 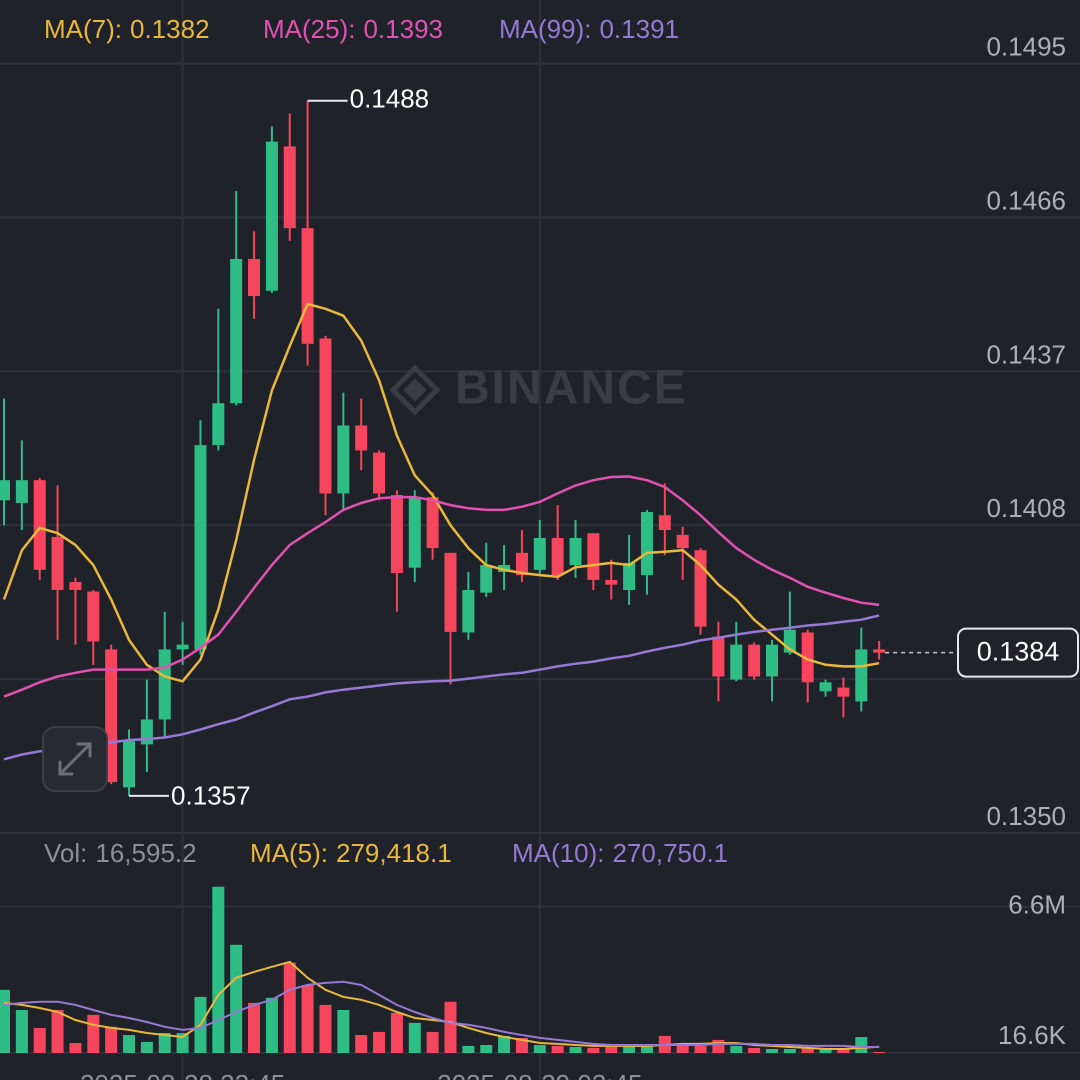 I want to click on expand-button, so click(x=75, y=759).